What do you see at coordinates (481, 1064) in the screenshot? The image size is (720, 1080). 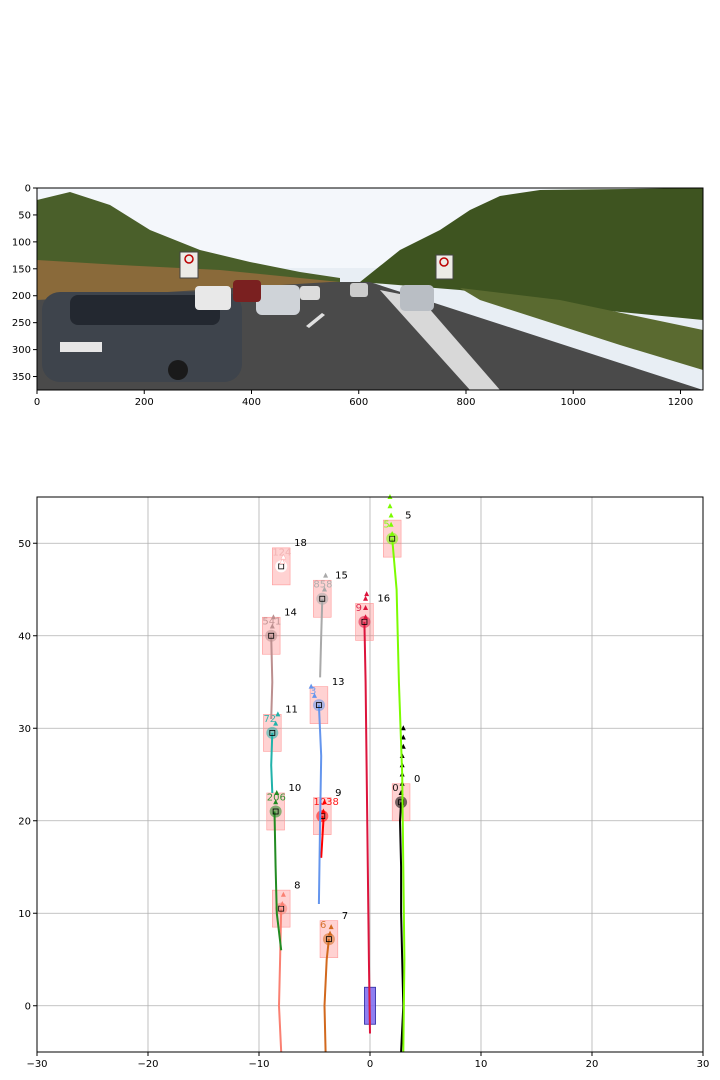 I see `plot-x-tick-label: 10` at bounding box center [481, 1064].